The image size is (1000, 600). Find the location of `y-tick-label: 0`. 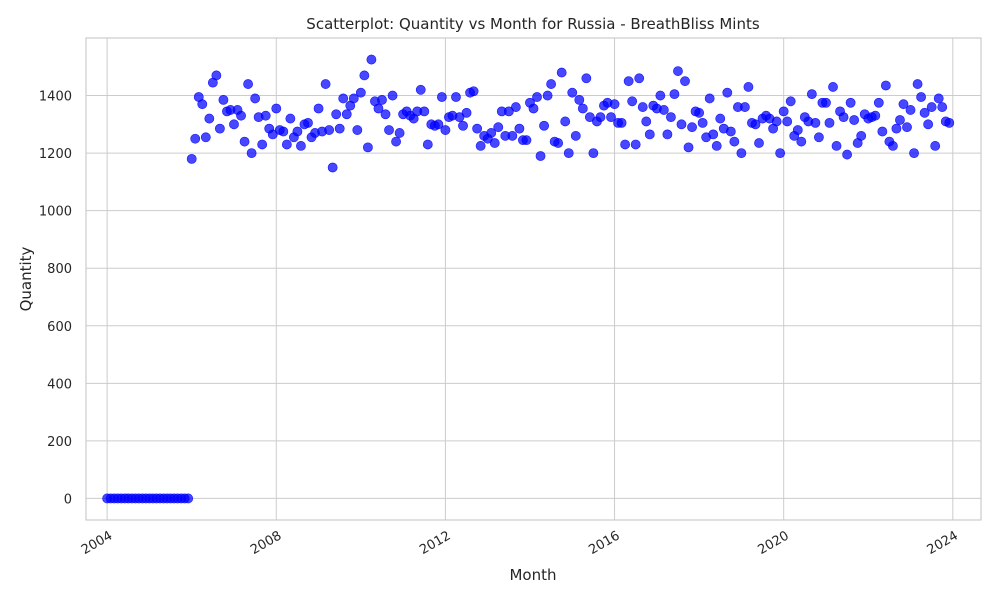

y-tick-label: 0 is located at coordinates (68, 499).